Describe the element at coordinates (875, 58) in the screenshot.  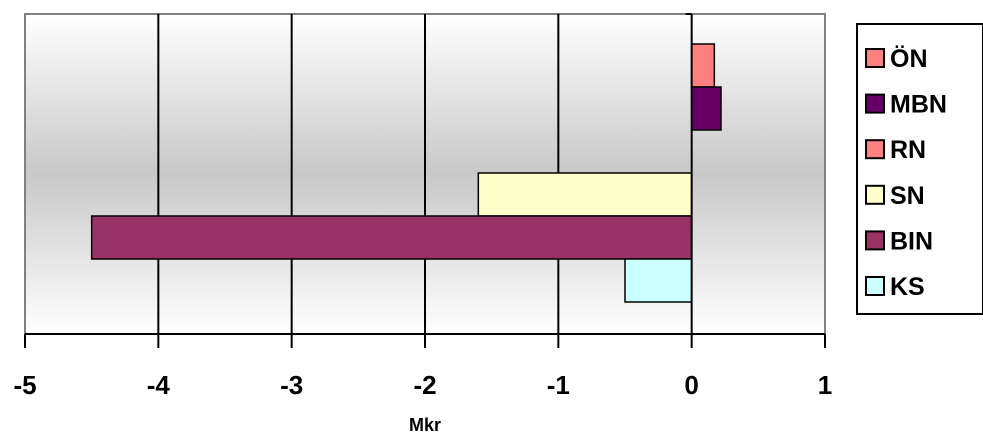
I see `legend-swatch-ön` at that location.